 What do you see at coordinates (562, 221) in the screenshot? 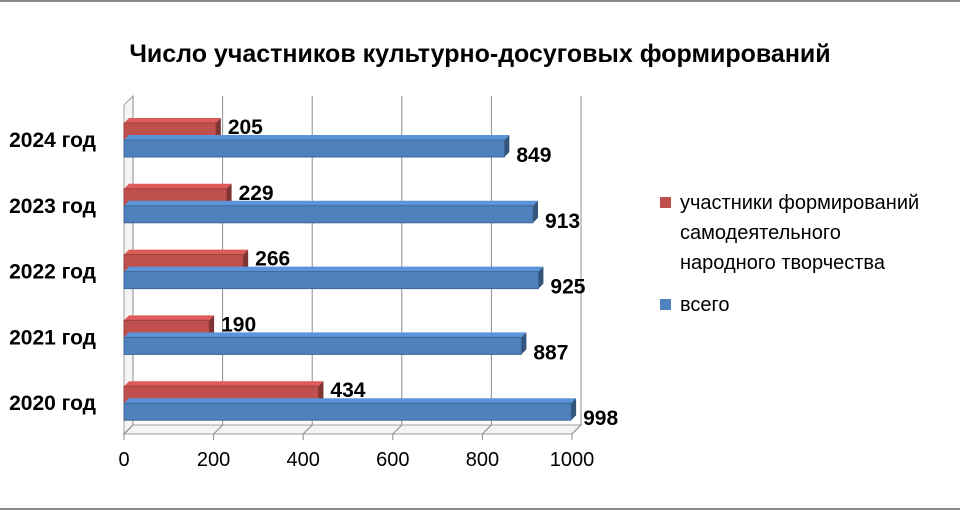
I see `data-label: 913` at bounding box center [562, 221].